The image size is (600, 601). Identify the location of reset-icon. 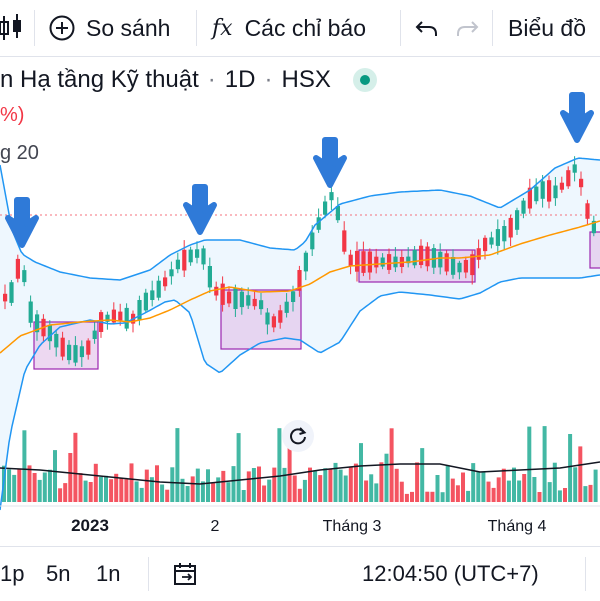
(298, 436).